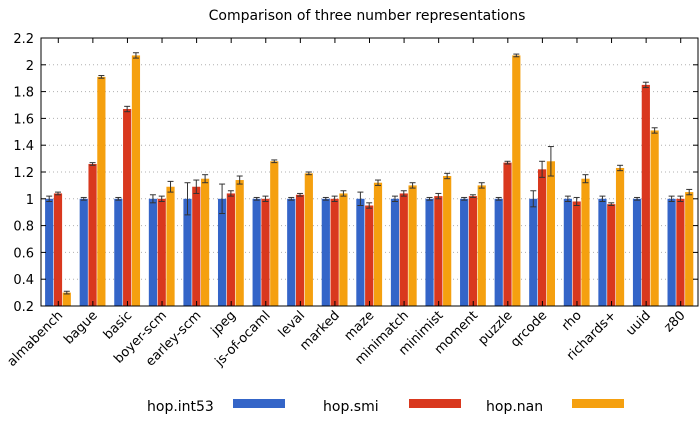  What do you see at coordinates (180, 407) in the screenshot?
I see `legend-label: hop.int53` at bounding box center [180, 407].